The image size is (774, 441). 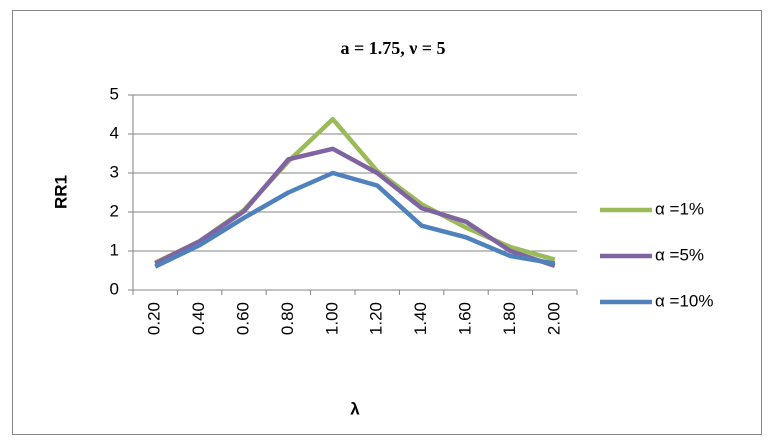 I want to click on y-tick-label: 5, so click(x=114, y=93).